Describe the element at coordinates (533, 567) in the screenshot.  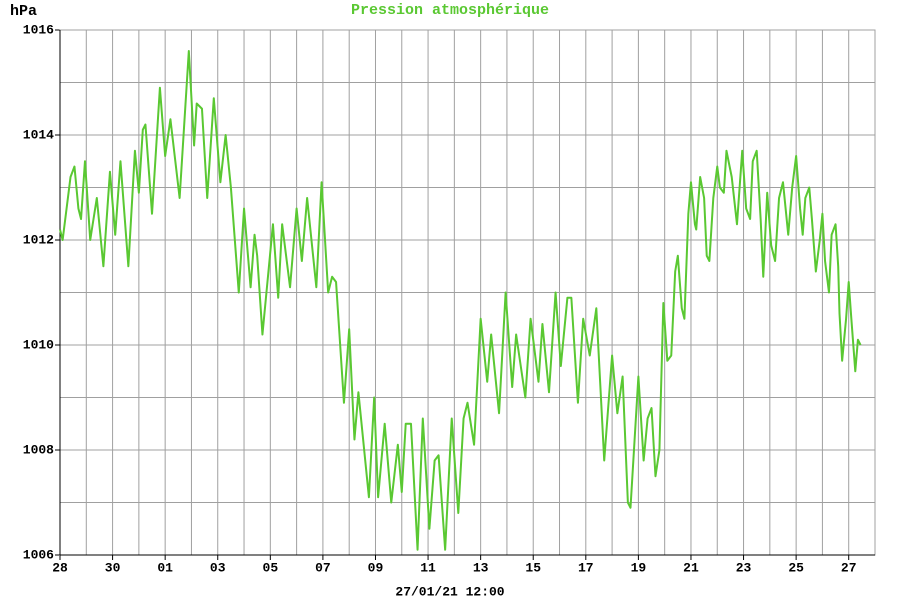
I see `x-tick-label: 15` at that location.